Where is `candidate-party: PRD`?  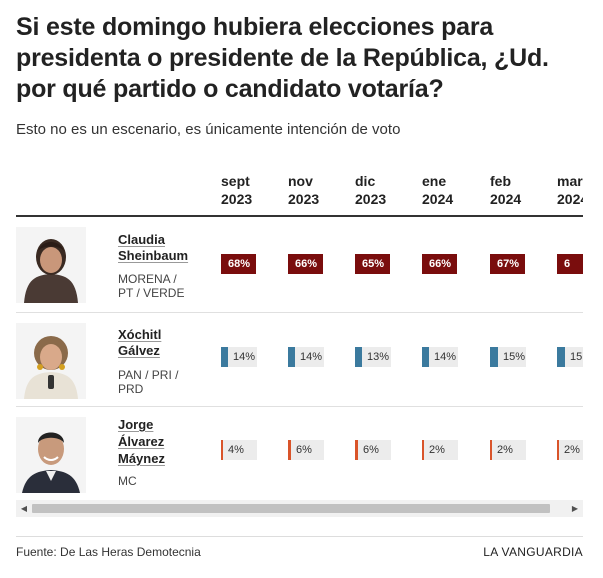
candidate-party: PRD is located at coordinates (131, 389).